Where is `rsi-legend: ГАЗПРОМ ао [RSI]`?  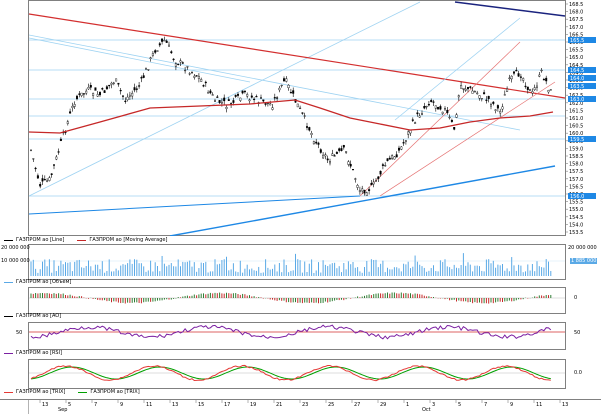
rsi-legend: ГАЗПРОМ ао [RSI] is located at coordinates (33, 353).